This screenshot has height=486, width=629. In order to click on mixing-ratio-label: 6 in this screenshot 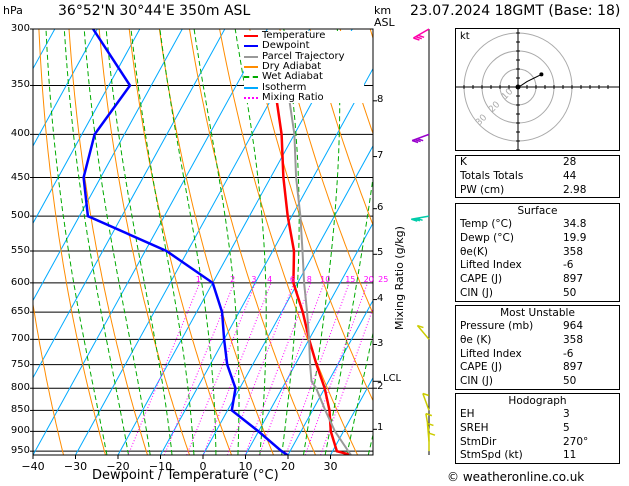, I will do `click(292, 279)`.